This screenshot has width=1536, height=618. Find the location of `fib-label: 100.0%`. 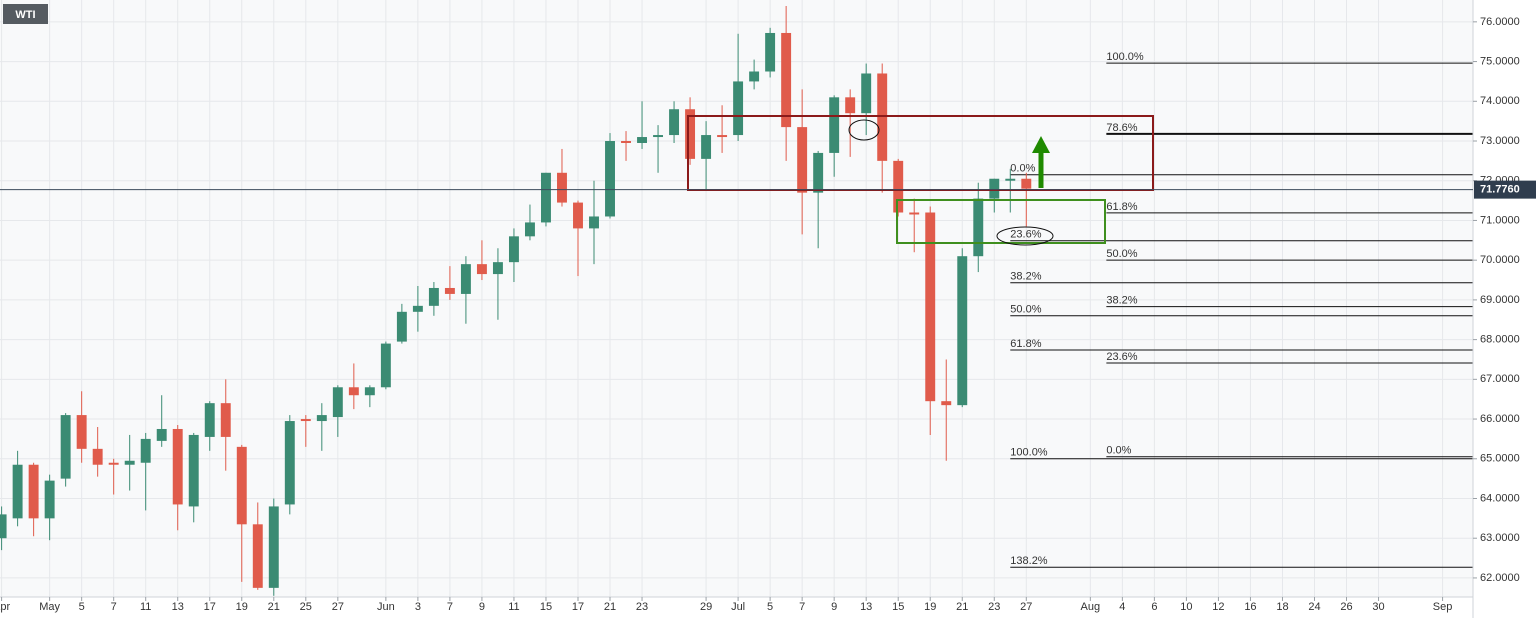

fib-label: 100.0% is located at coordinates (1029, 453).